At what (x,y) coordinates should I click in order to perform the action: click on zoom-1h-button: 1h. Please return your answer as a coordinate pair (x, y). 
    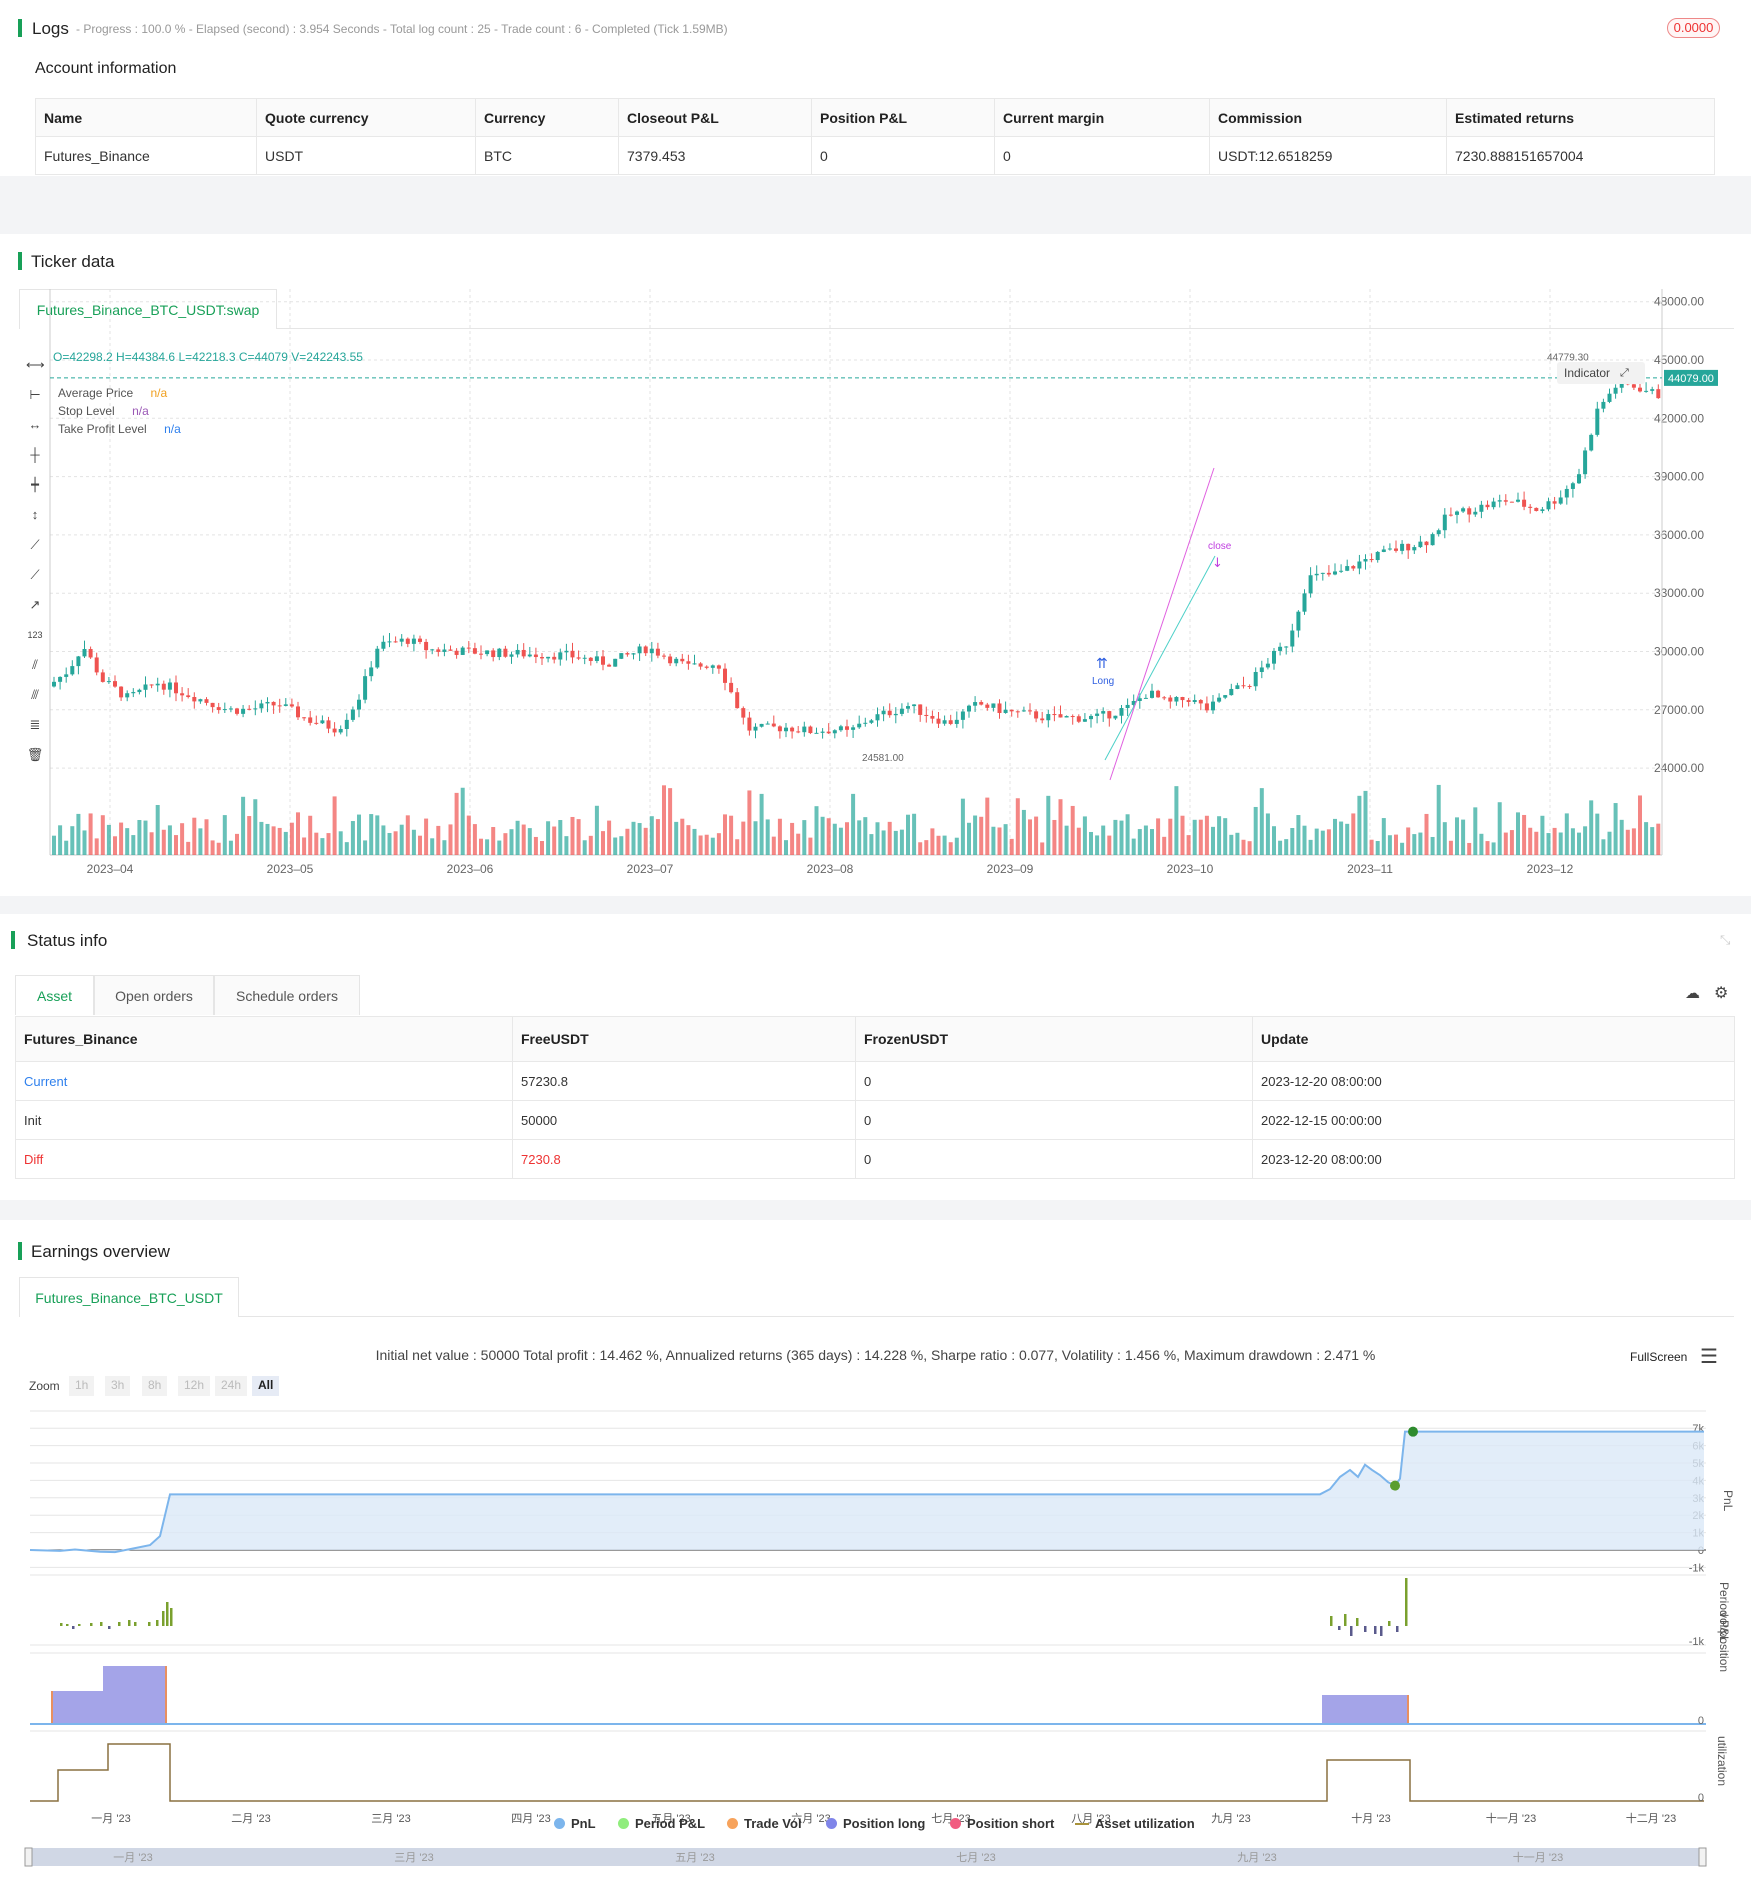
    Looking at the image, I should click on (82, 1386).